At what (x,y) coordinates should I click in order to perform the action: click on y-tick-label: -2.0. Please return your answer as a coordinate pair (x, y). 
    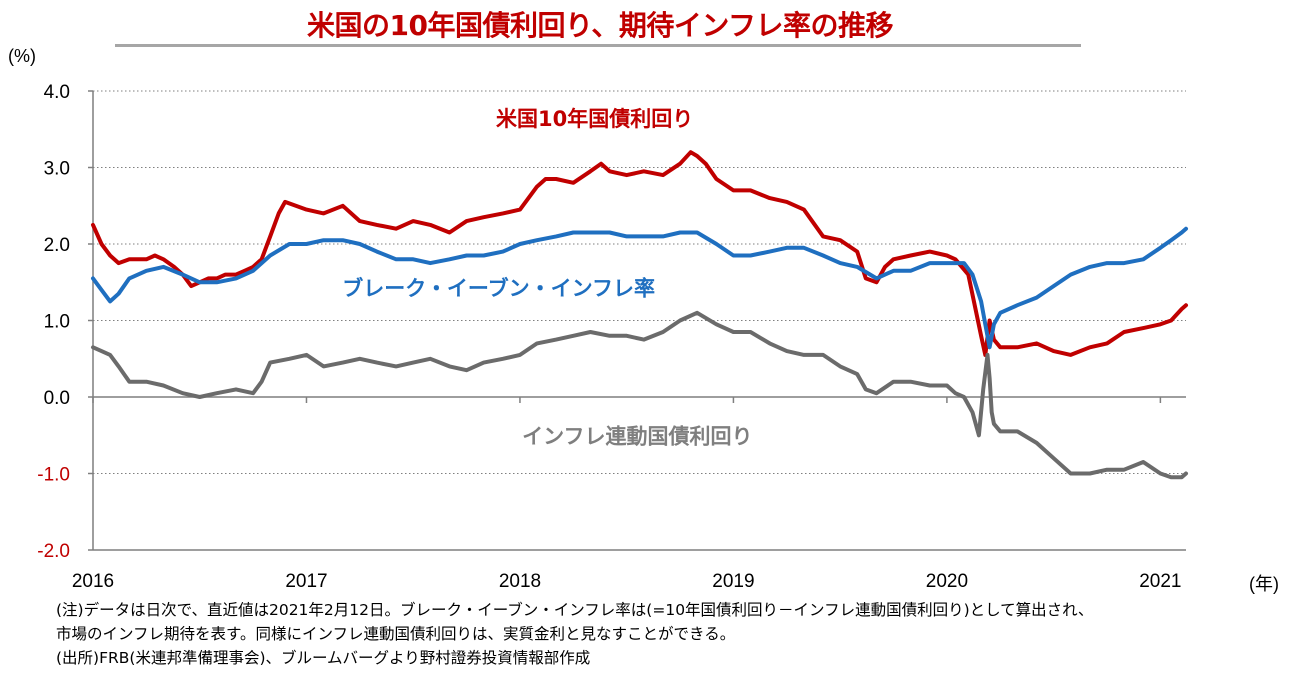
    Looking at the image, I should click on (53, 551).